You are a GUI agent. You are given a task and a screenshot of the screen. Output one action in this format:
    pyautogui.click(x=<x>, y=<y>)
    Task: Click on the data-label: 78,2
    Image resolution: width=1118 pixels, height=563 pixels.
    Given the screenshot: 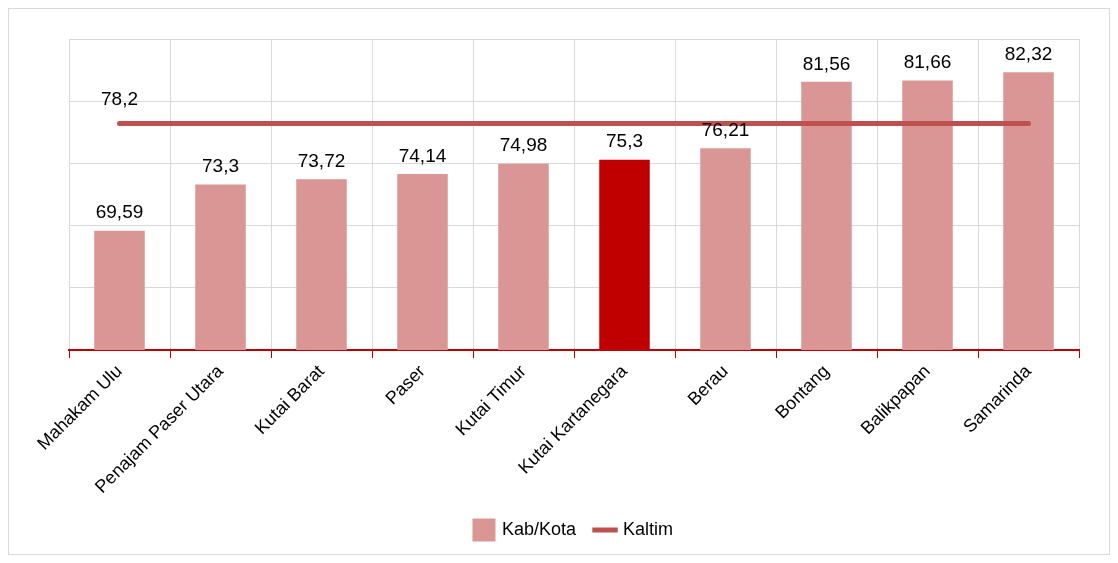 What is the action you would take?
    pyautogui.click(x=119, y=99)
    